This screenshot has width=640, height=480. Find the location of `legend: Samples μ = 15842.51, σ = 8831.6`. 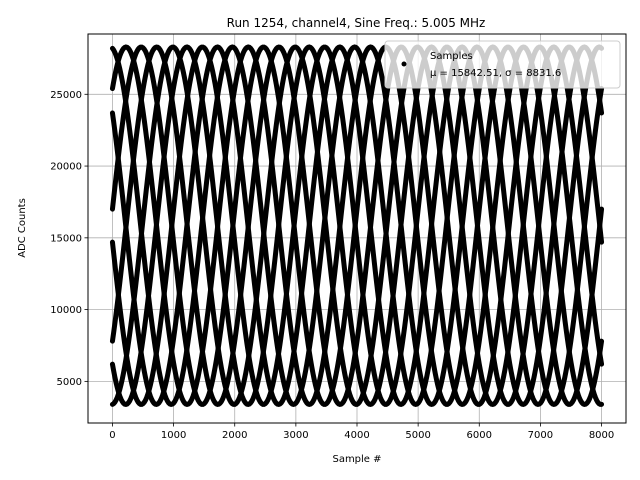

legend: Samples μ = 15842.51, σ = 8831.6 is located at coordinates (502, 64).